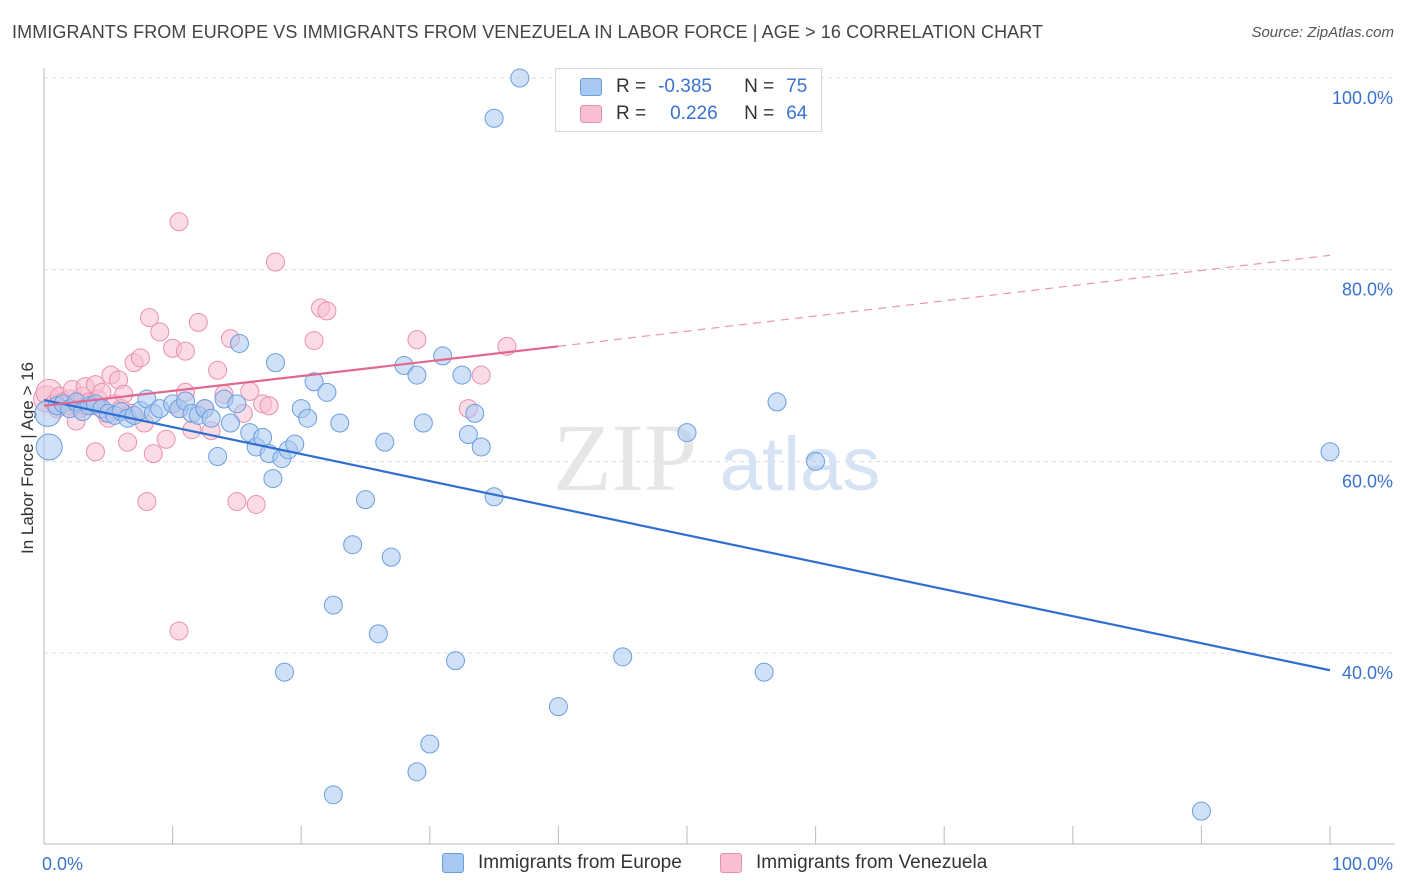  Describe the element at coordinates (1367, 673) in the screenshot. I see `y-tick-label: 40.0%` at that location.